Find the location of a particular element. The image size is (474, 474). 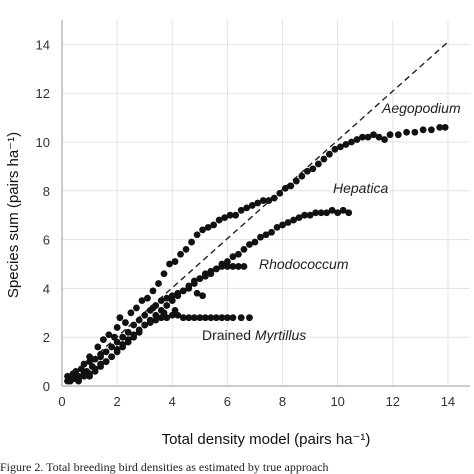

x-tick-label: 4 is located at coordinates (172, 401).